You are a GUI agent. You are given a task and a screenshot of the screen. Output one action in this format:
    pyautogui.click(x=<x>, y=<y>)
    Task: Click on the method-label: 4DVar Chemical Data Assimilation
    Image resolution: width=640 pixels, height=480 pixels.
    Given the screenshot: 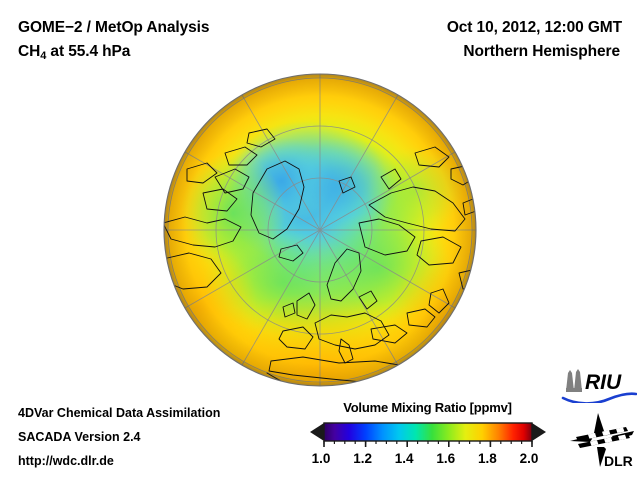 What is the action you would take?
    pyautogui.click(x=119, y=413)
    